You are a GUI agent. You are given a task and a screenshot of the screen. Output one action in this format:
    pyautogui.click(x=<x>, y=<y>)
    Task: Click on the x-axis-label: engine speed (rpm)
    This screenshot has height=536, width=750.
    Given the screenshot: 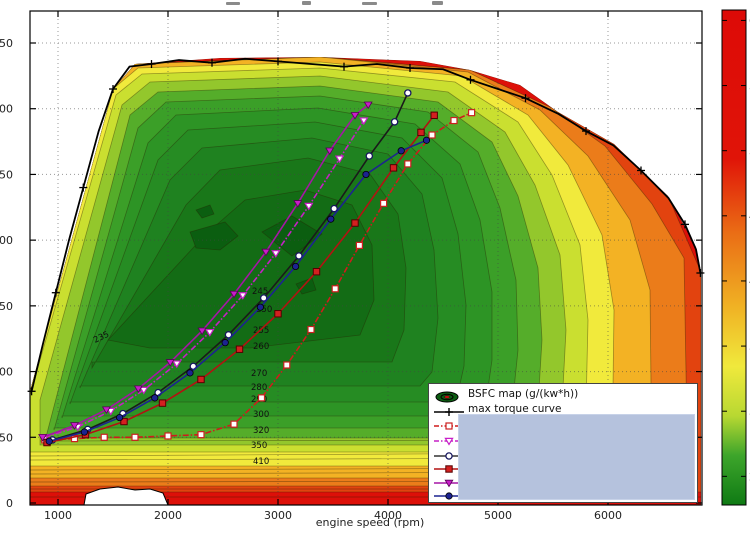 What is the action you would take?
    pyautogui.click(x=370, y=522)
    